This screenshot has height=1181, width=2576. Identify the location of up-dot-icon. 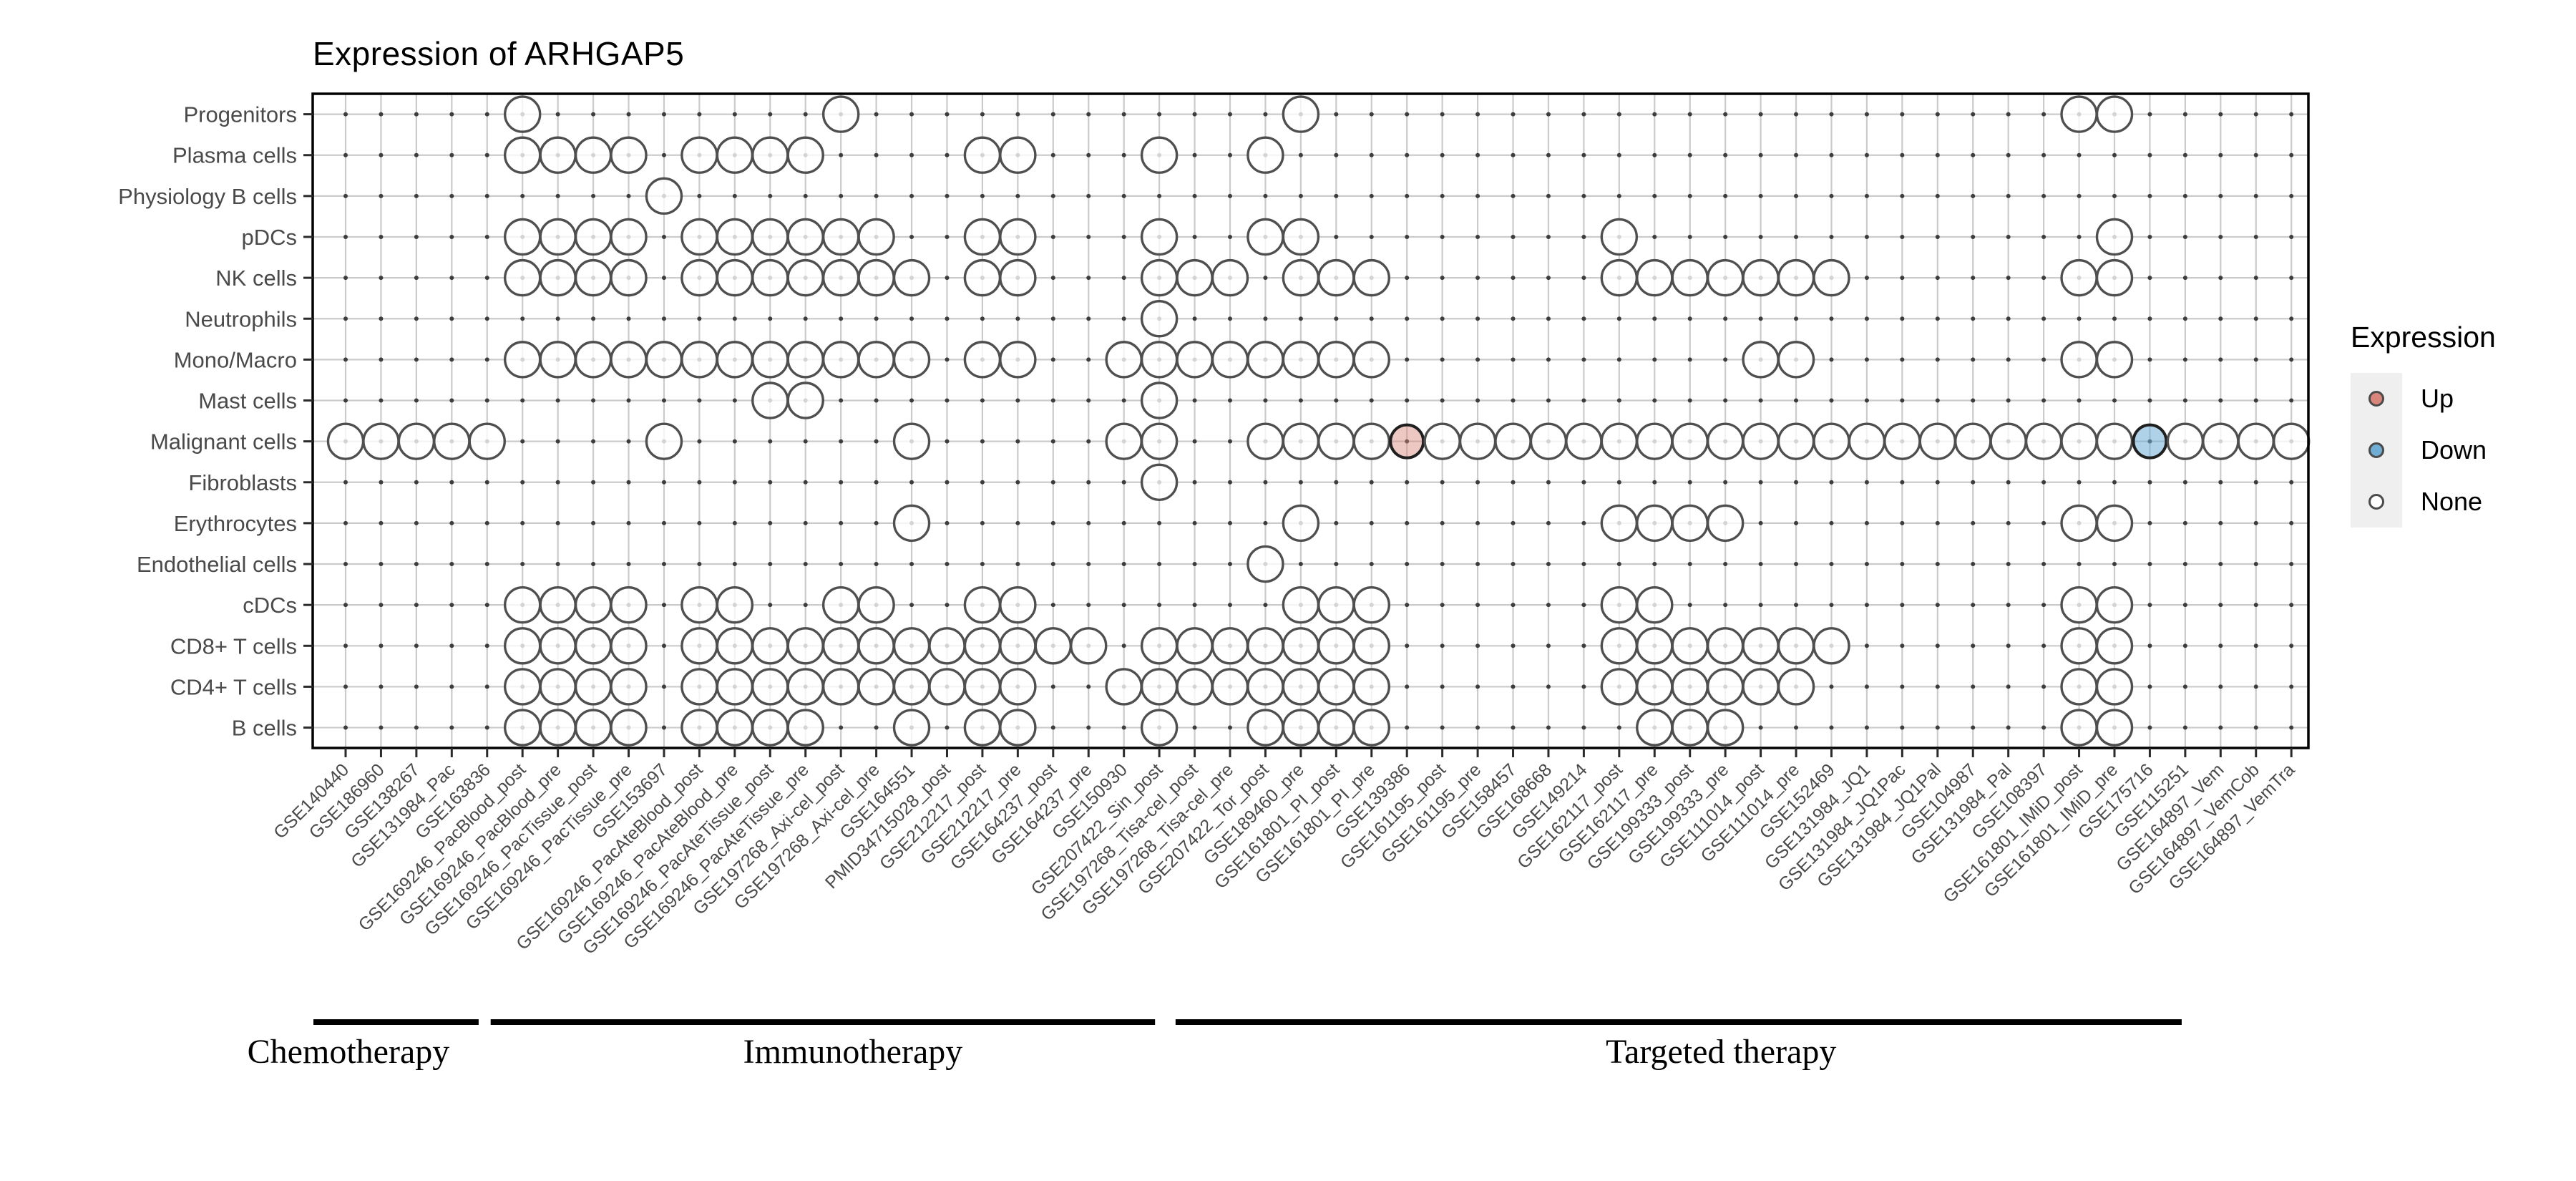
(2376, 399).